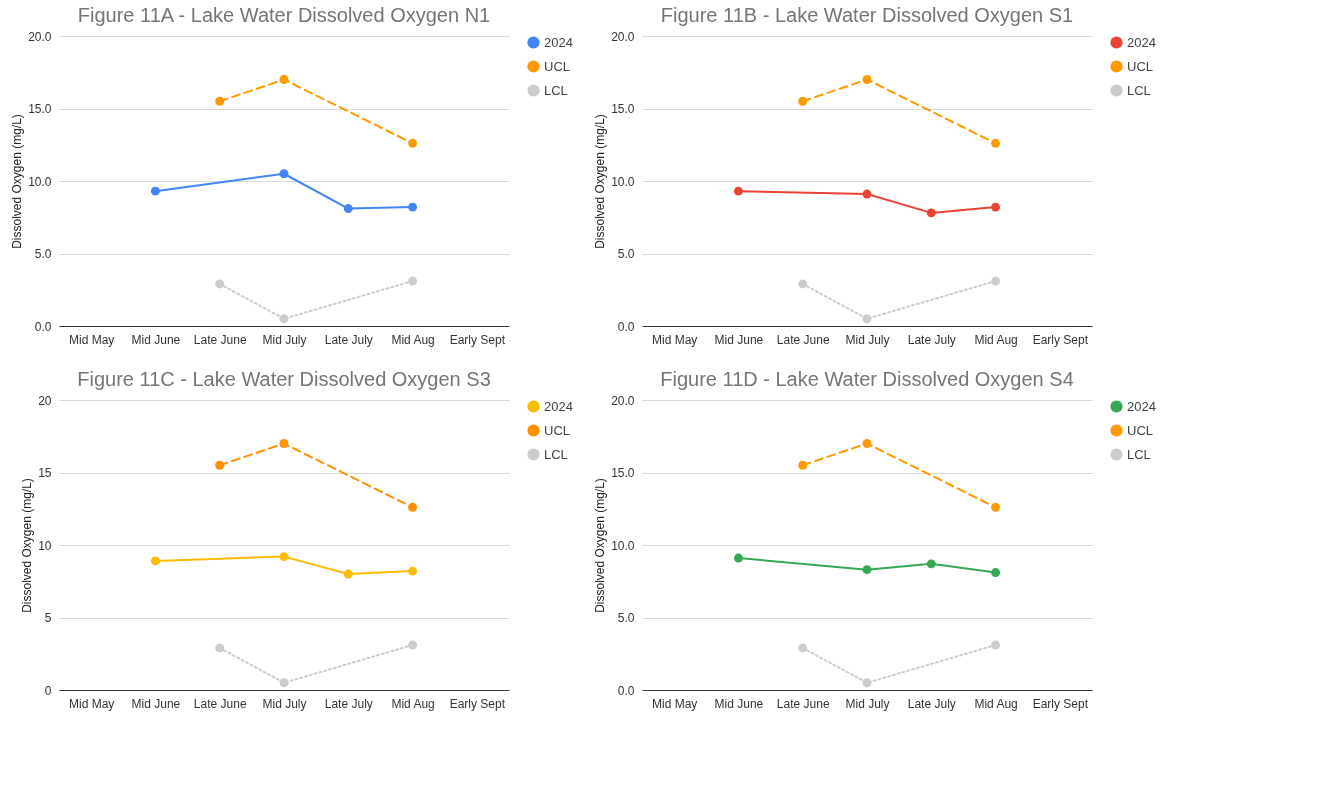 The width and height of the screenshot is (1324, 788). I want to click on chart-title: Figure 11D - Lake Water Dissolved Oxygen S4, so click(867, 379).